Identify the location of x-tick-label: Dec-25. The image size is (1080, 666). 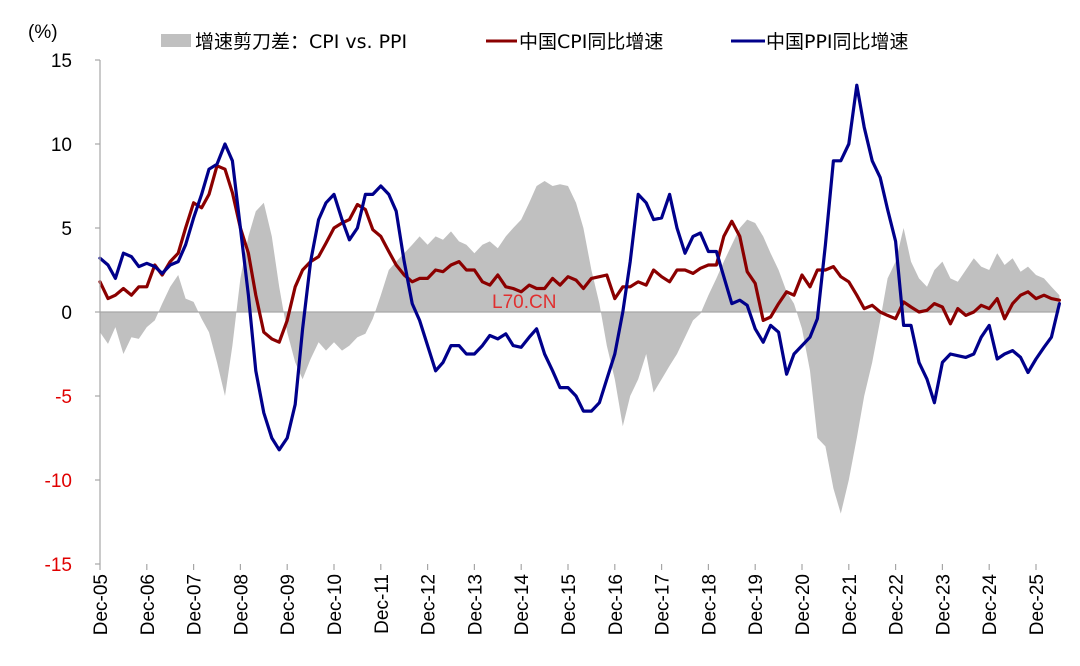
(1037, 604).